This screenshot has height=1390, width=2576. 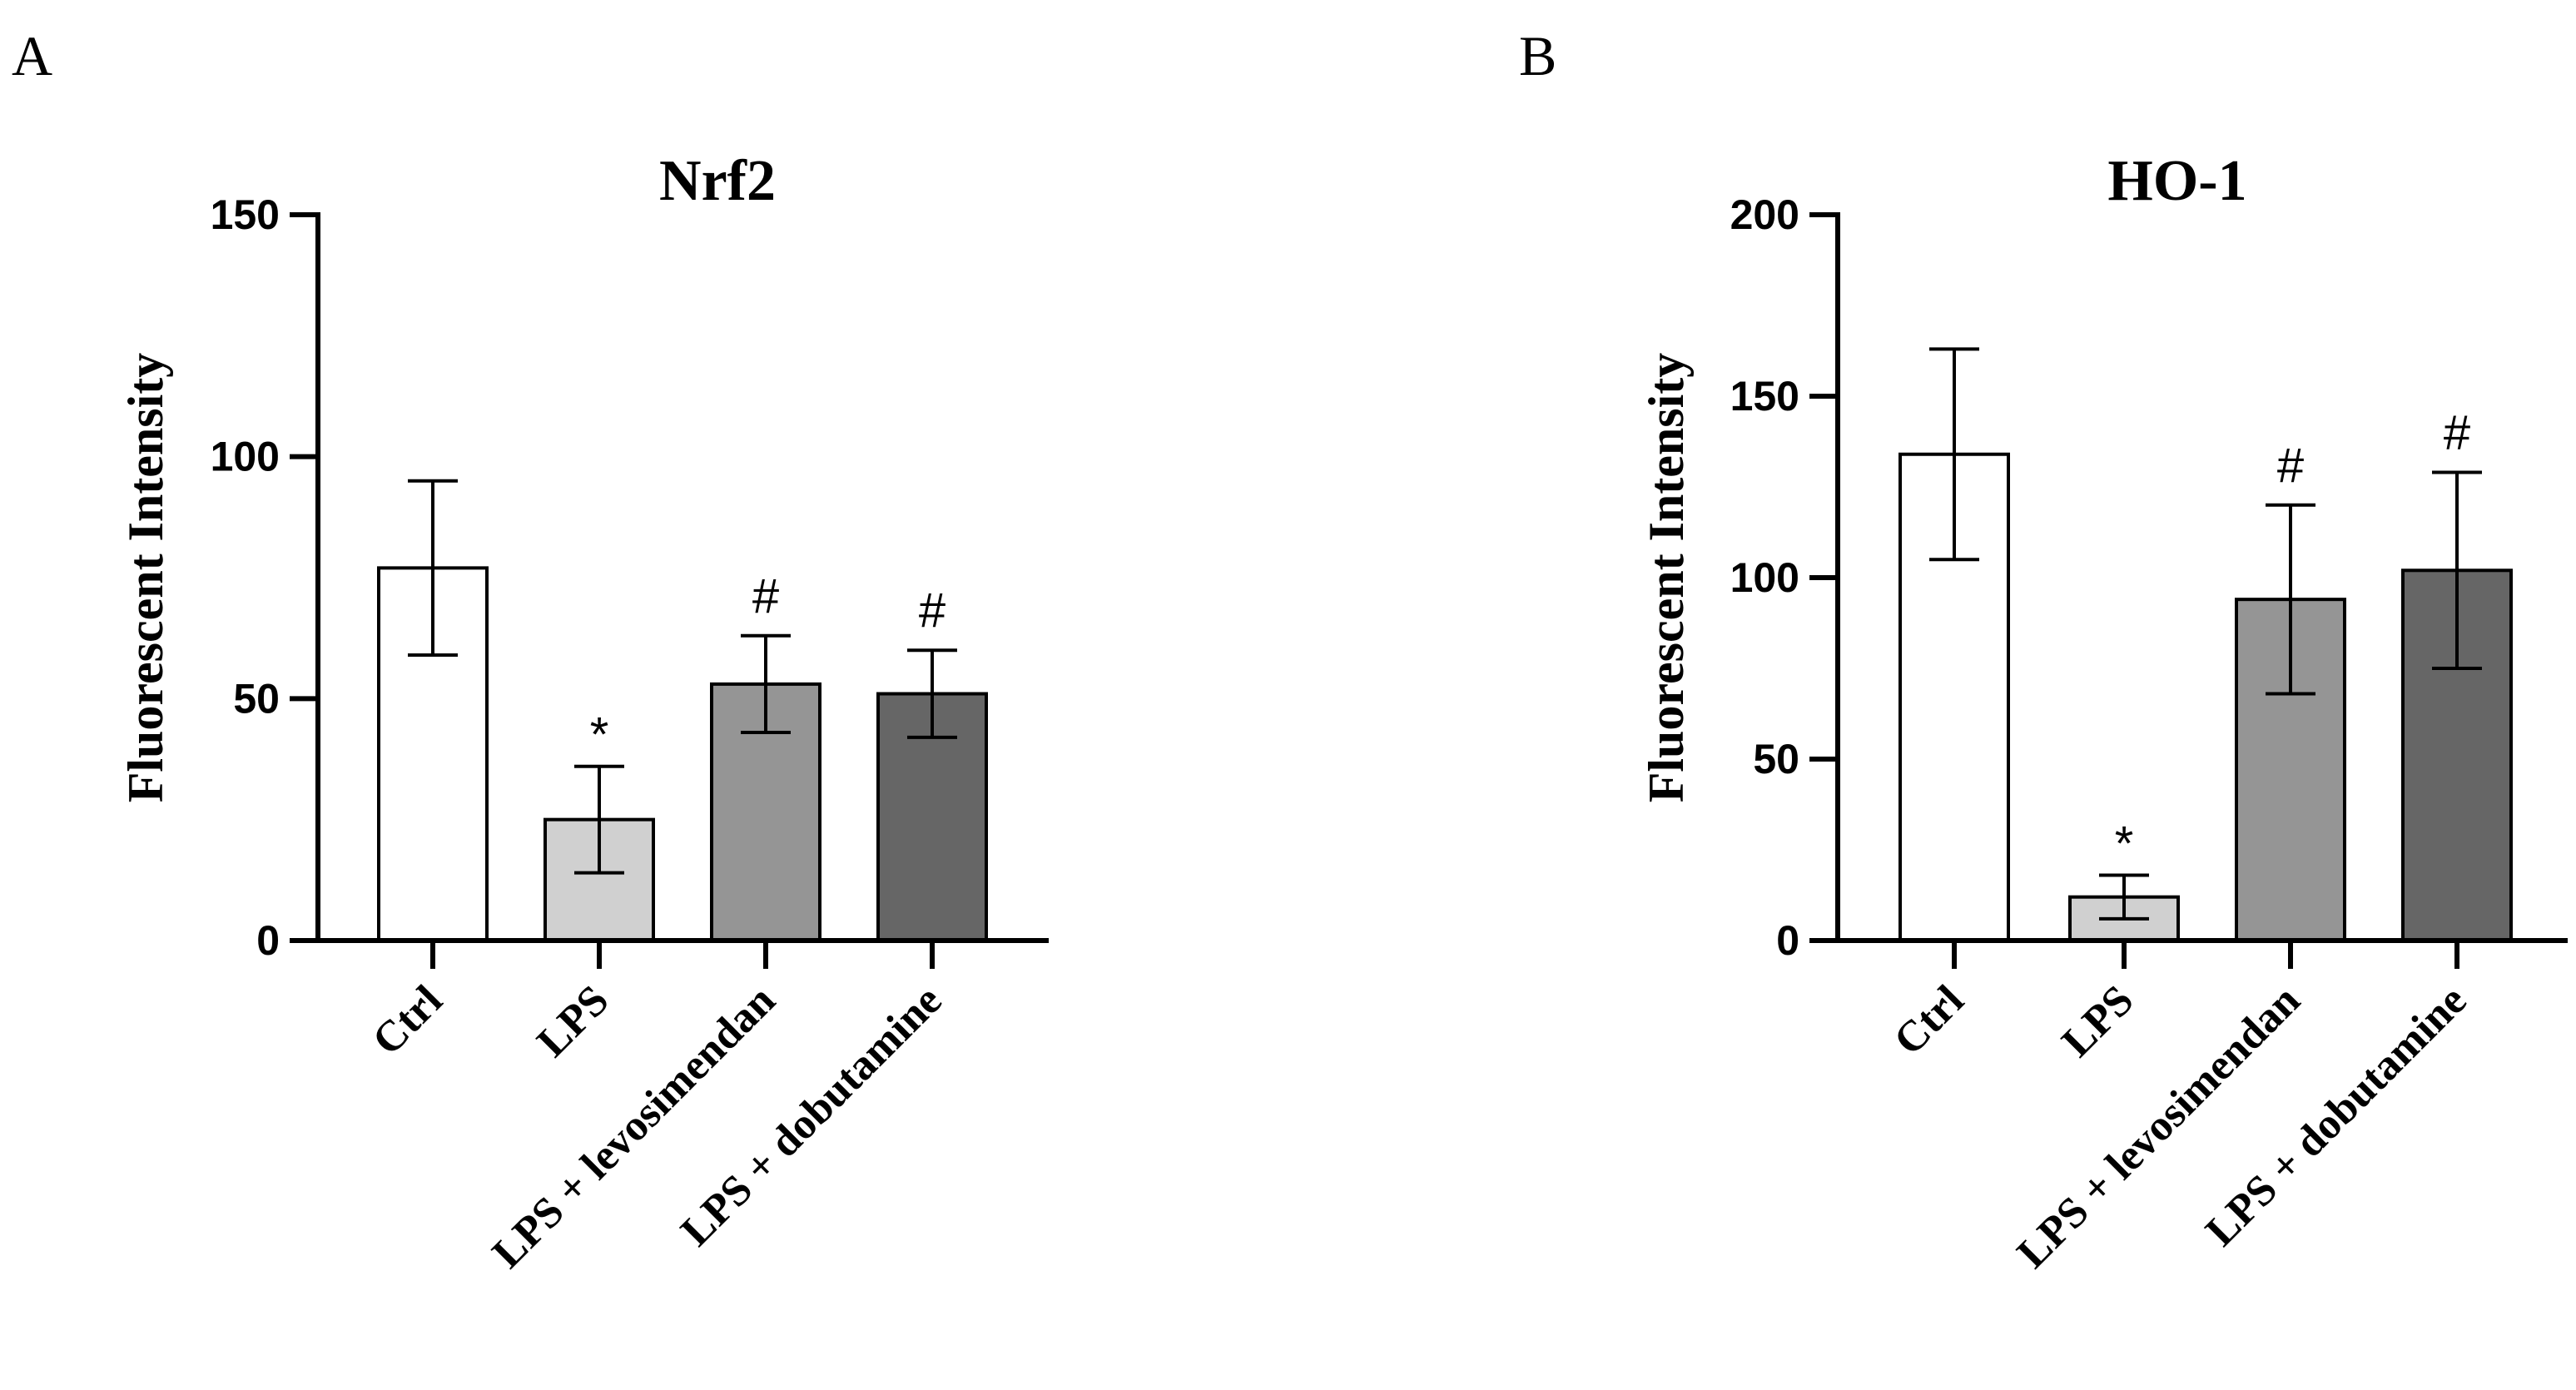 What do you see at coordinates (1537, 56) in the screenshot?
I see `panel-letter: B` at bounding box center [1537, 56].